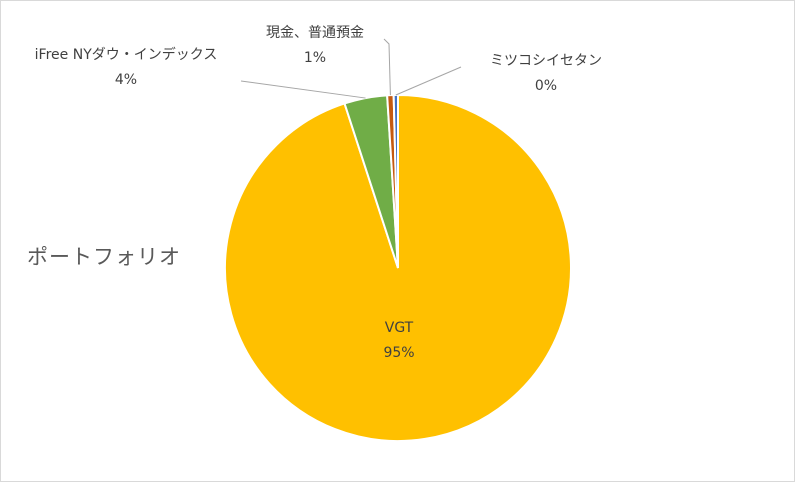  I want to click on data-label-cash-savings: 現金、普通預金 1%, so click(315, 46).